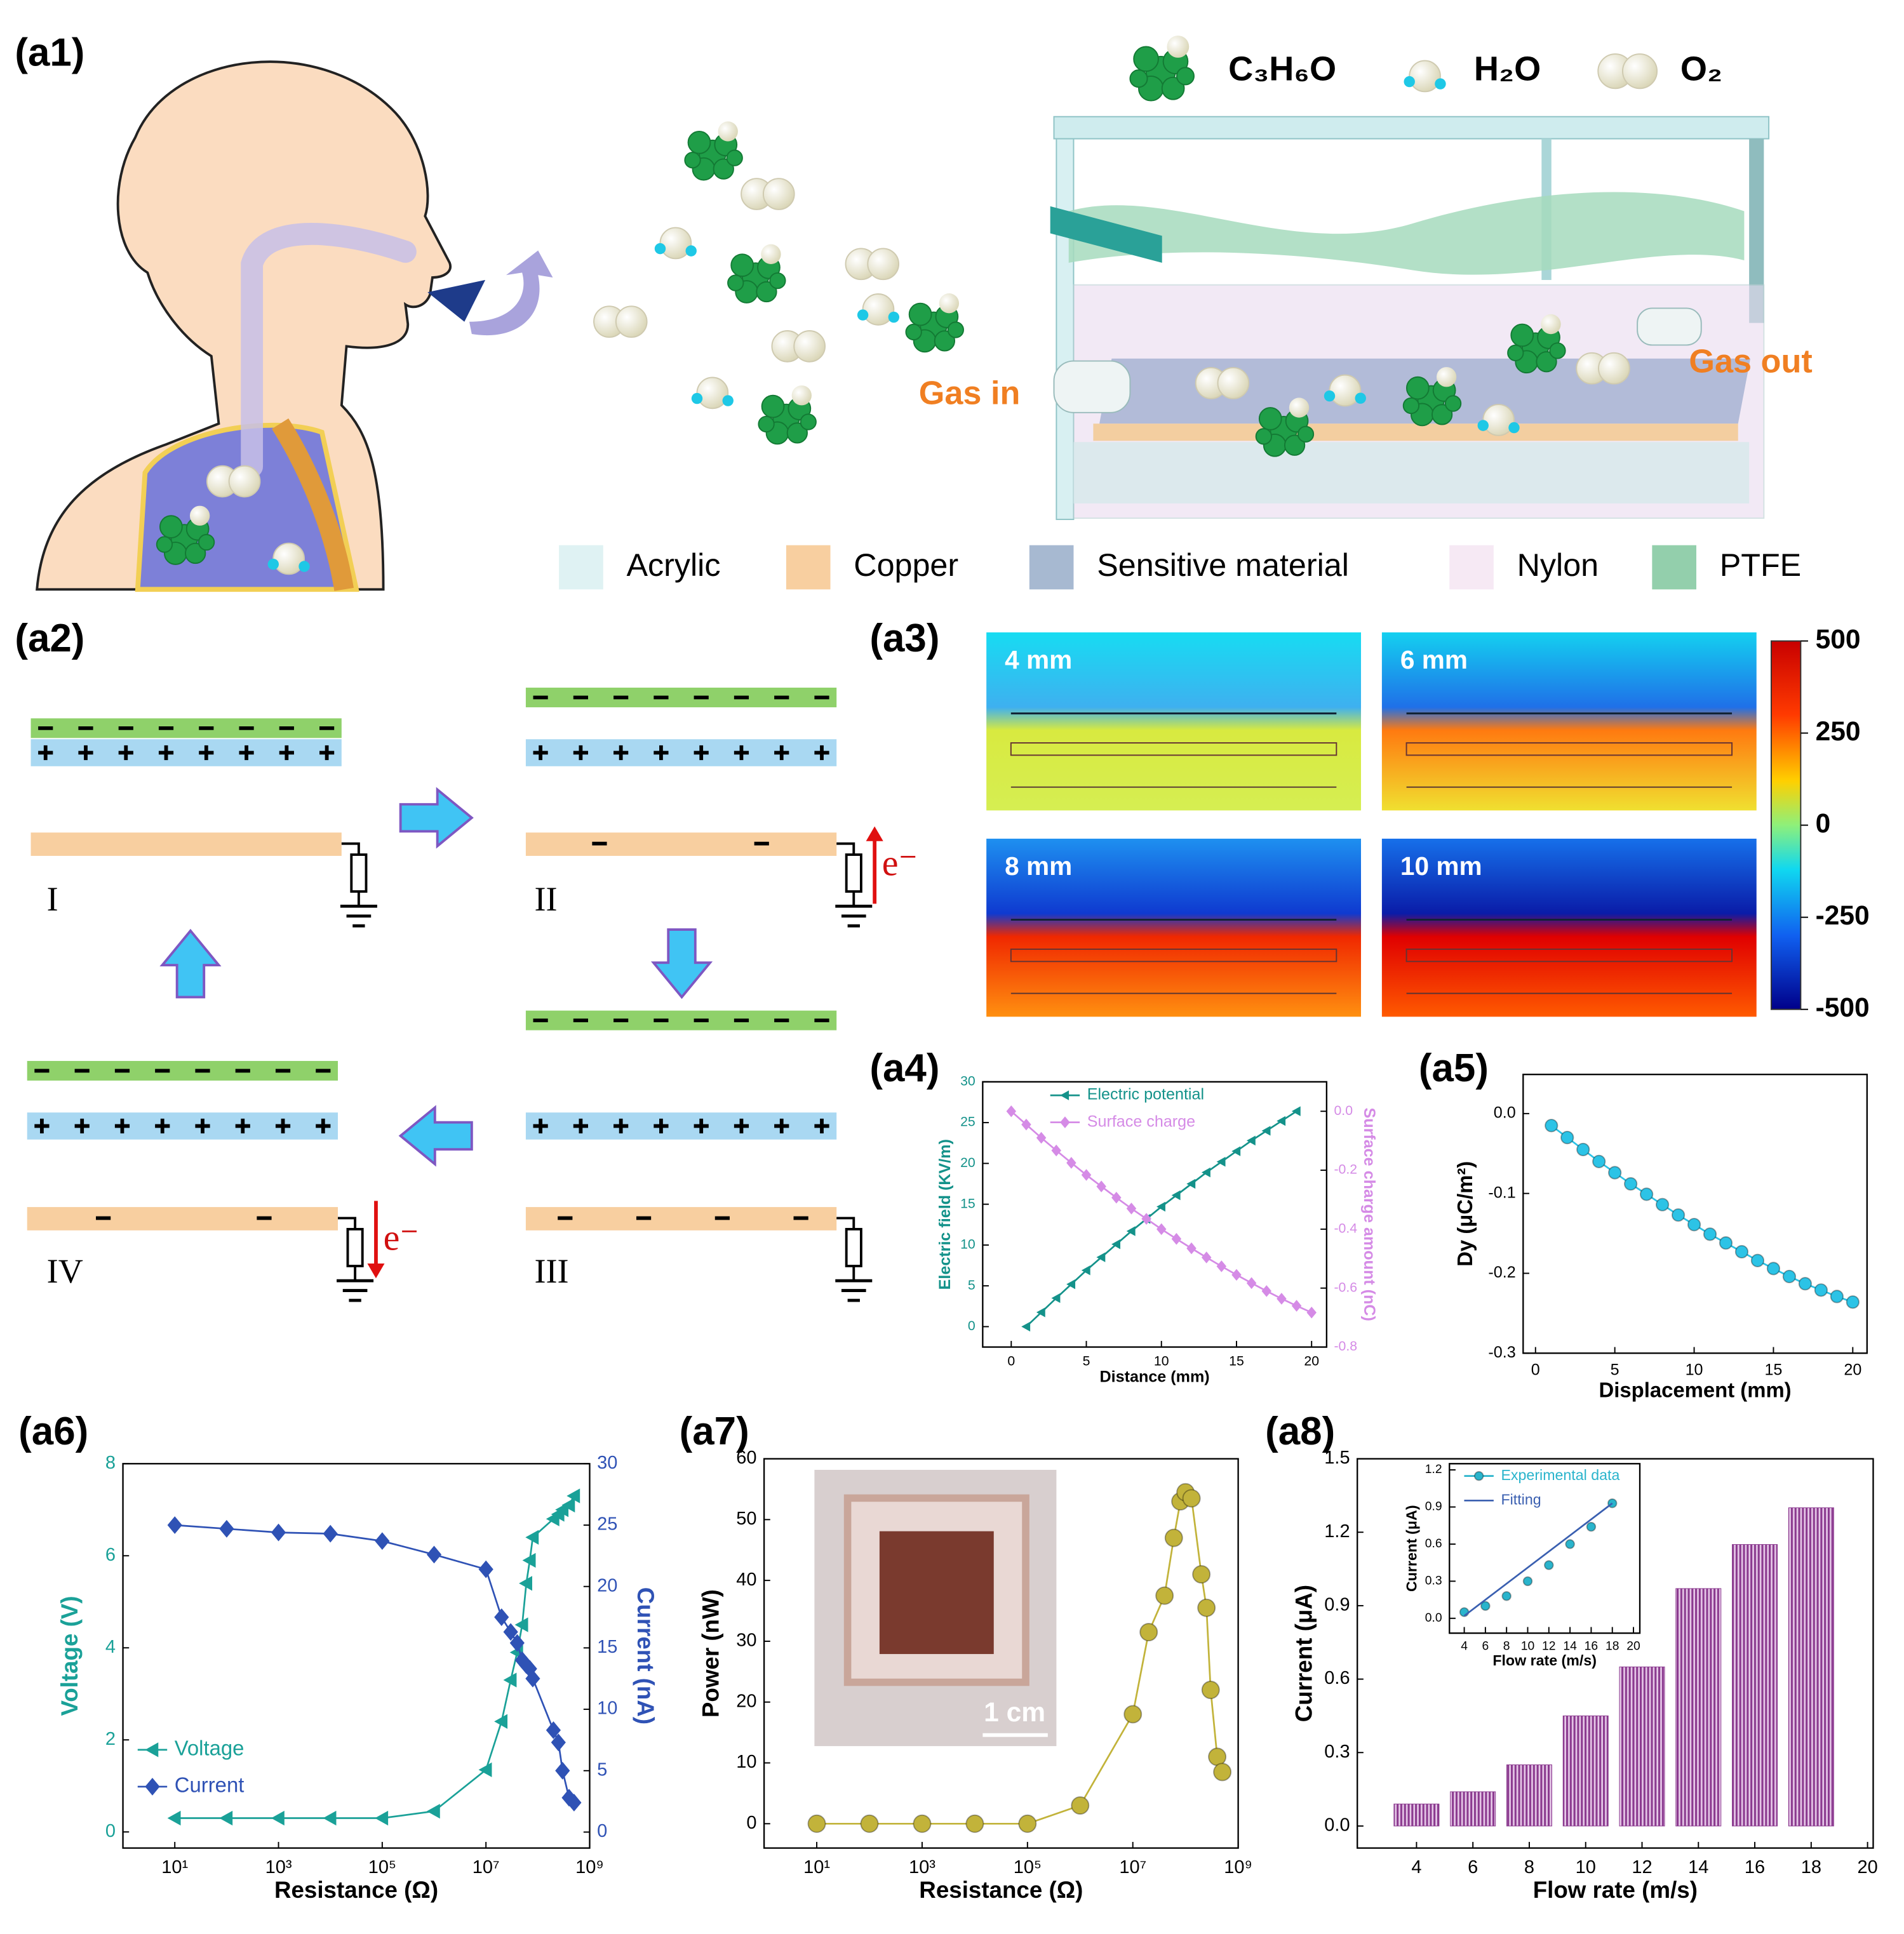  I want to click on device-top-plate, so click(1411, 128).